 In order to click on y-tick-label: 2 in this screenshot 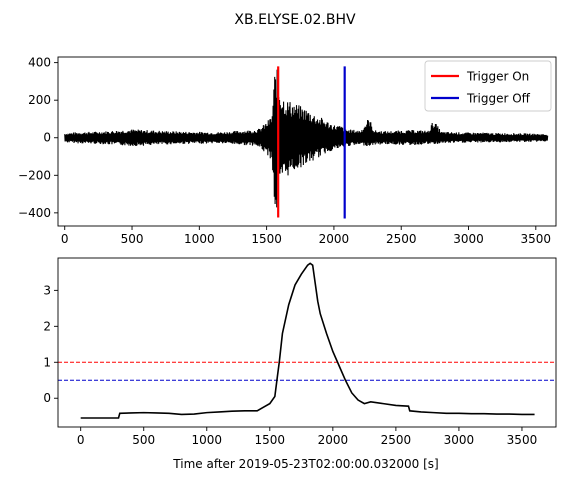, I will do `click(47, 326)`.